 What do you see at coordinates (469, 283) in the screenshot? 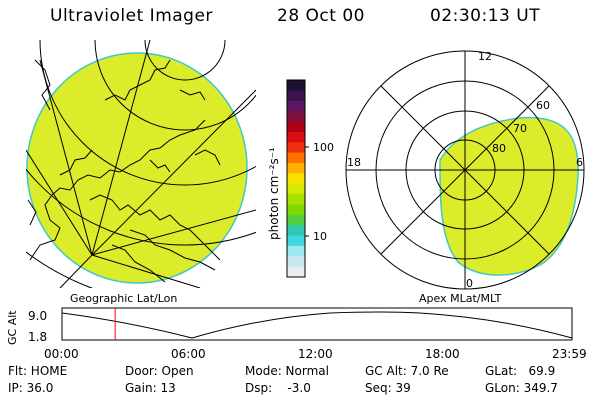
I see `mlt-label-0: 0` at bounding box center [469, 283].